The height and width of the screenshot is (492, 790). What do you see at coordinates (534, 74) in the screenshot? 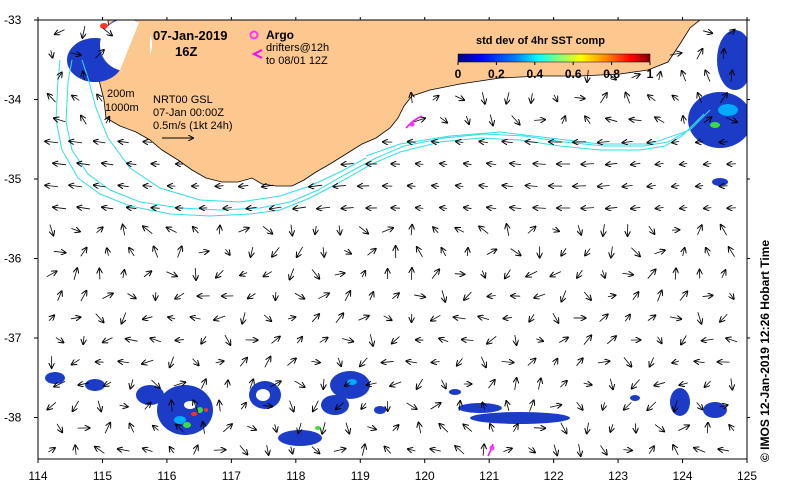
I see `colorbar-tick-label: 0.4` at bounding box center [534, 74].